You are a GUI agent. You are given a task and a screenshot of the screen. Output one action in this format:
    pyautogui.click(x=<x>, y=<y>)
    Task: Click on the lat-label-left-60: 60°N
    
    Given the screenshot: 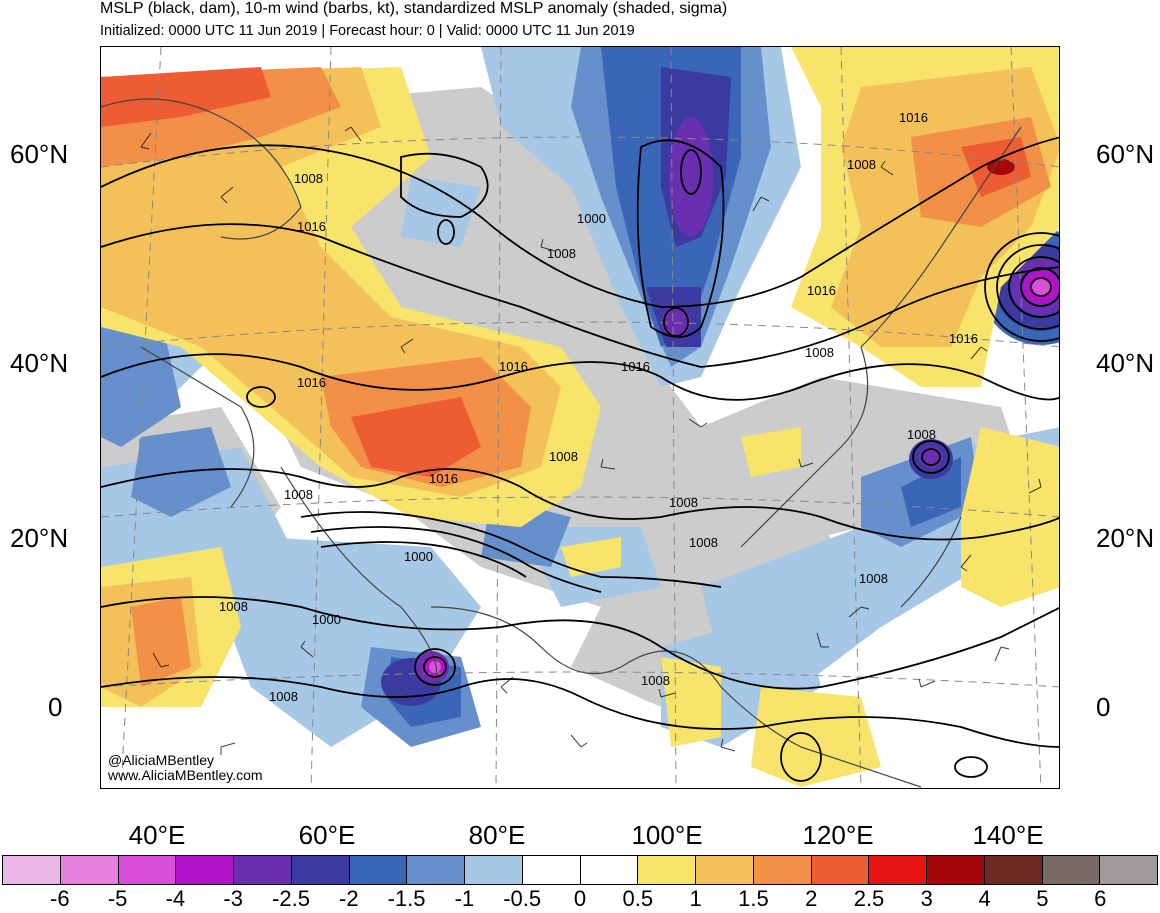 What is the action you would take?
    pyautogui.click(x=39, y=154)
    